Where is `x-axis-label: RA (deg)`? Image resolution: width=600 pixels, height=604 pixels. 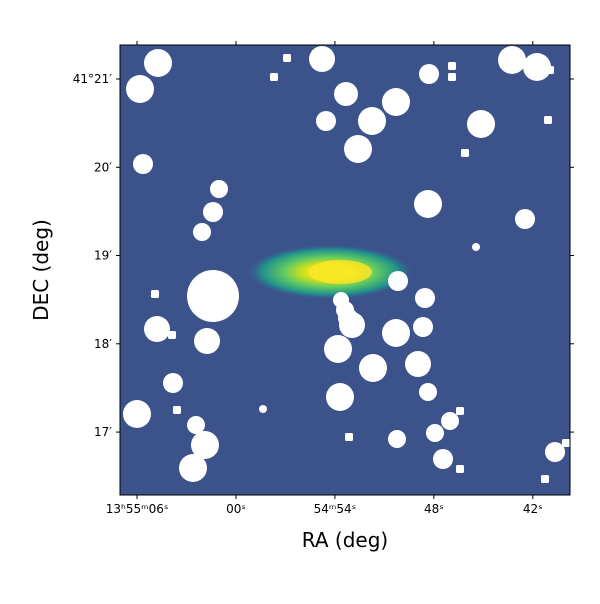 x-axis-label: RA (deg) is located at coordinates (345, 540).